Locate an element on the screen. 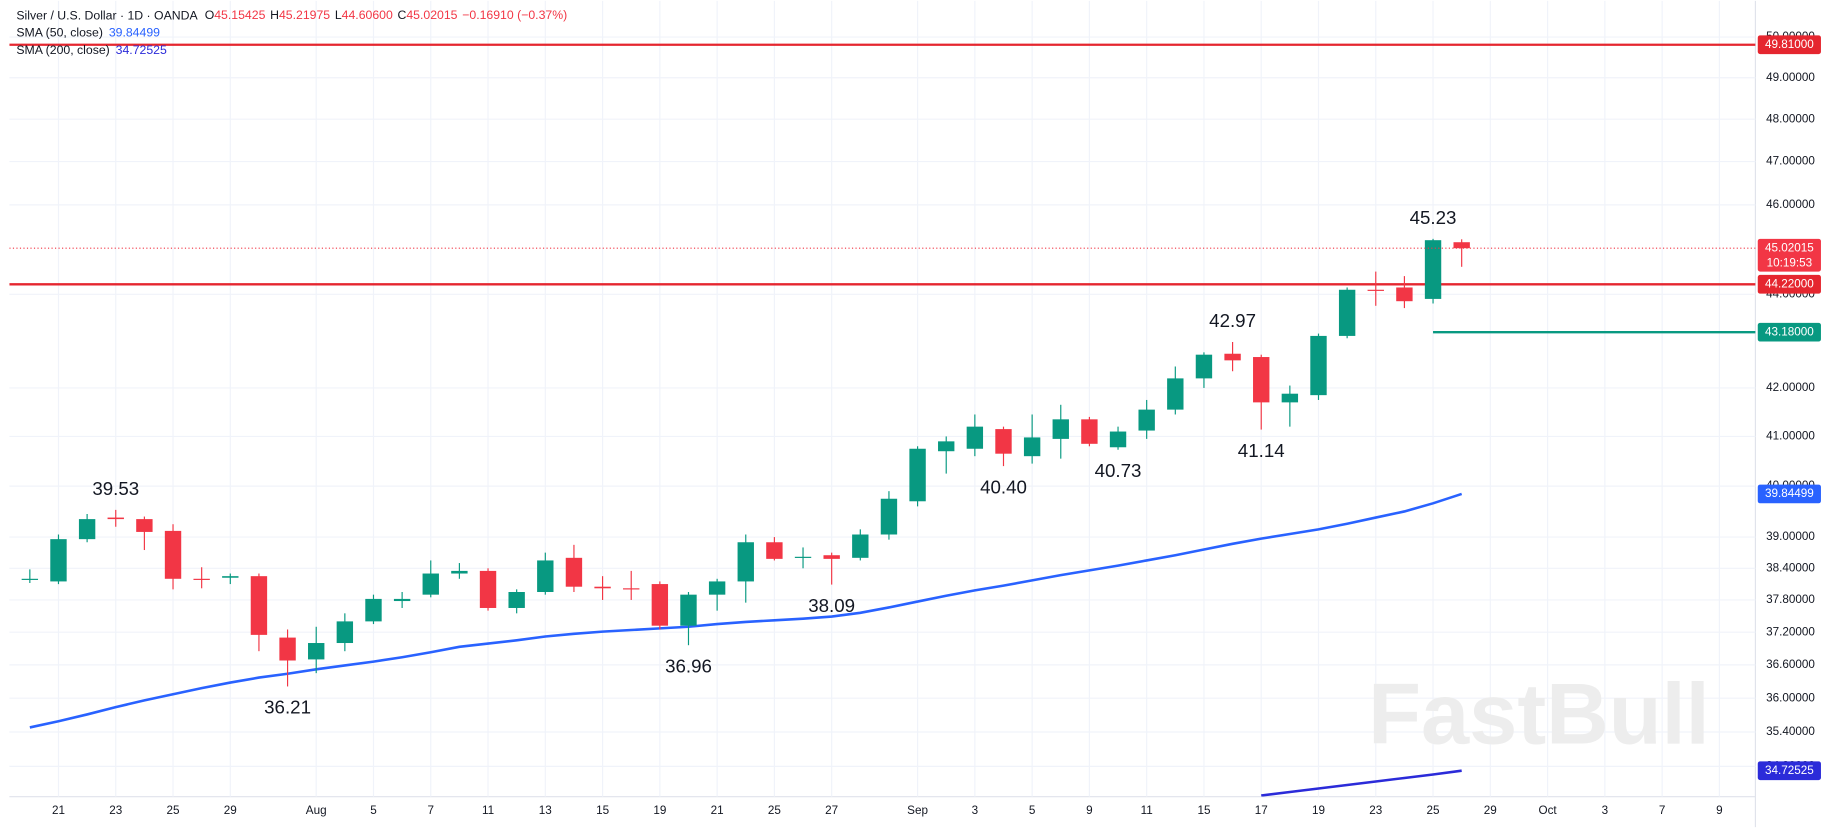  watermark: FastBull is located at coordinates (1539, 714).